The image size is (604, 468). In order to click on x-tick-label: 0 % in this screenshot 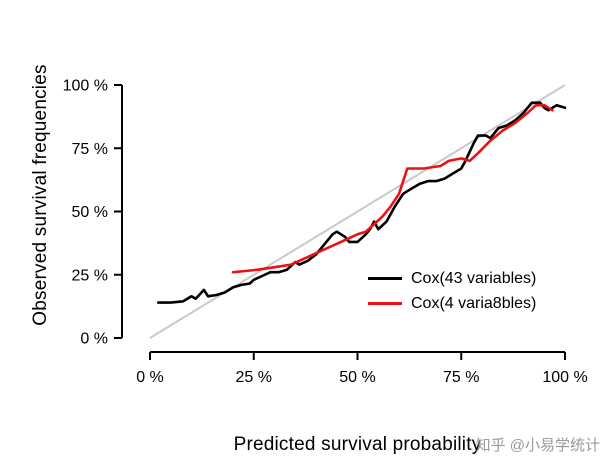, I will do `click(150, 377)`.